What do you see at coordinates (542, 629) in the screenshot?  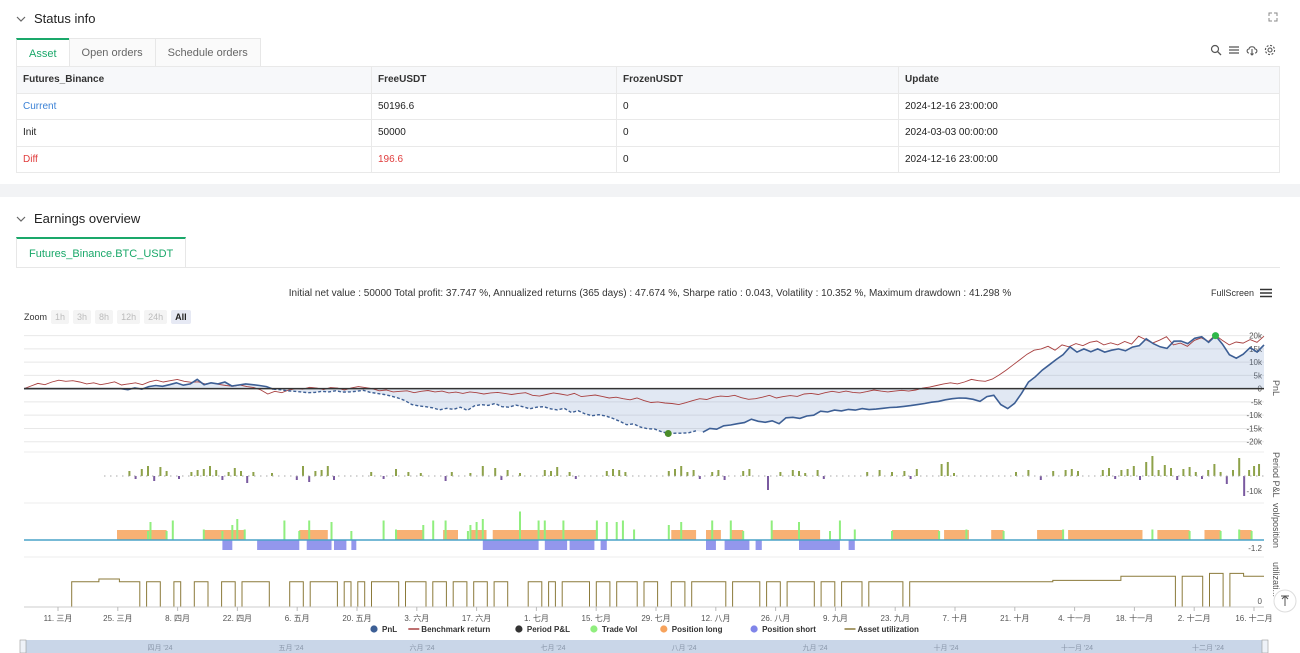 I see `legend-item-period-p-l: Period P&L` at bounding box center [542, 629].